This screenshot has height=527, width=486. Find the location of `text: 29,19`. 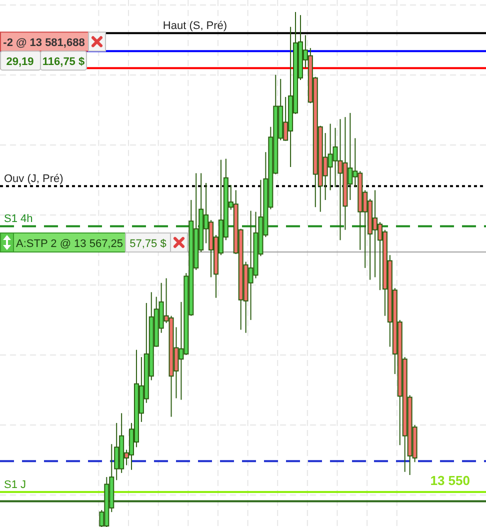

text: 29,19 is located at coordinates (20, 62).